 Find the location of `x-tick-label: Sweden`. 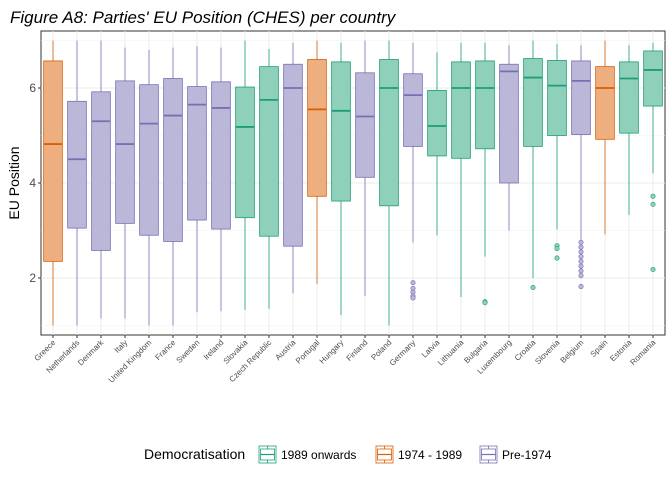

x-tick-label: Sweden is located at coordinates (188, 351).